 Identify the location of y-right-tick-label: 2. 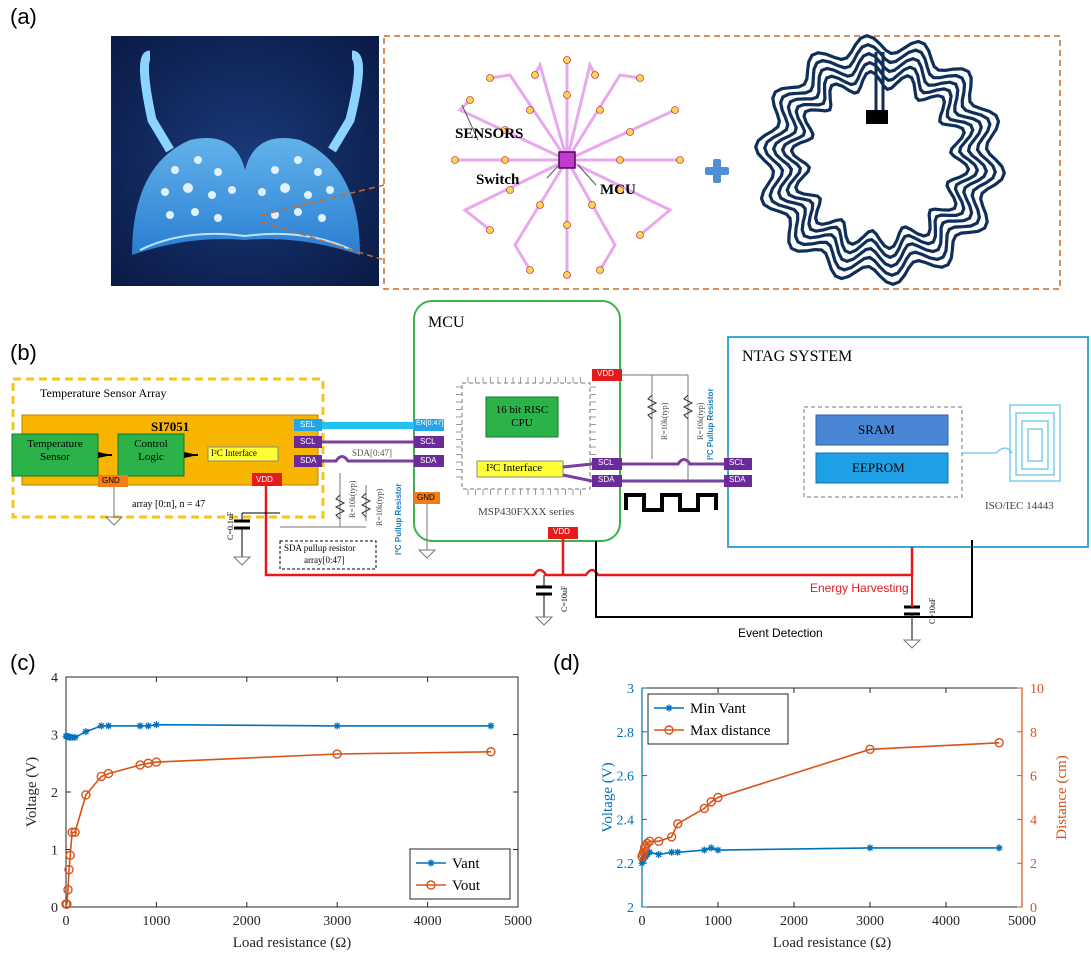
(1033, 864).